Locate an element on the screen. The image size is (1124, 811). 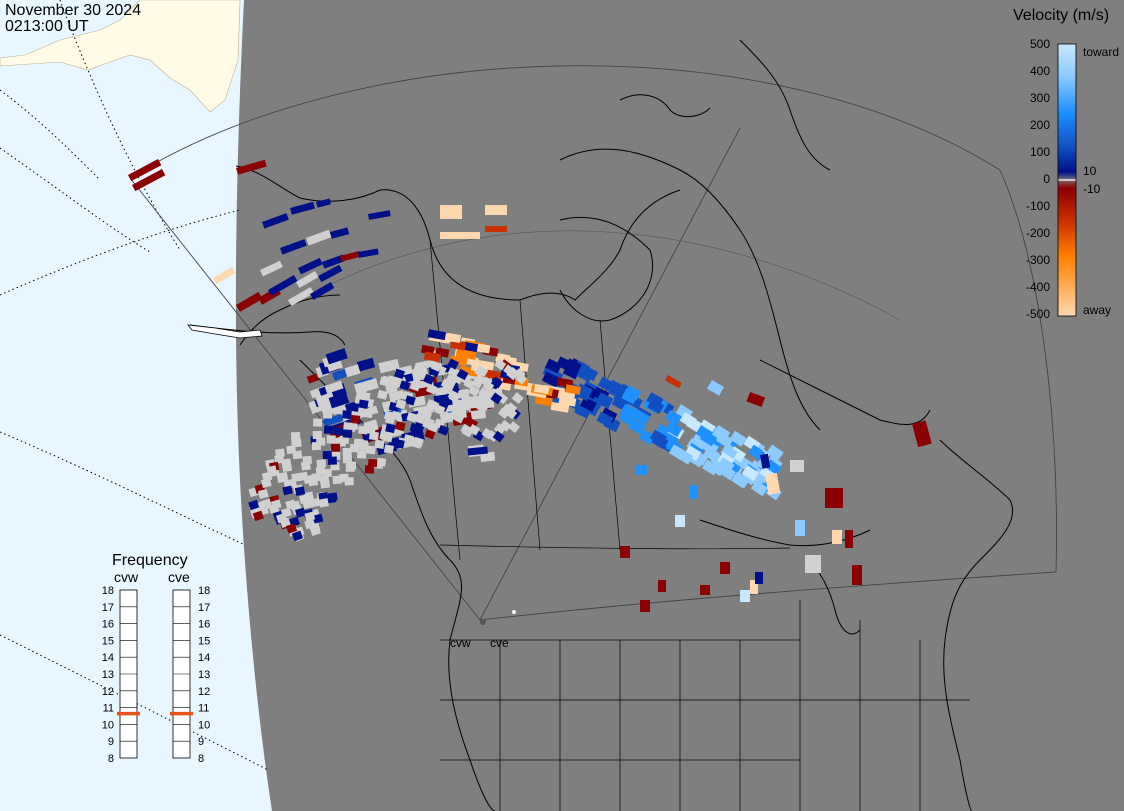
velocity-colorbar is located at coordinates (1067, 180).